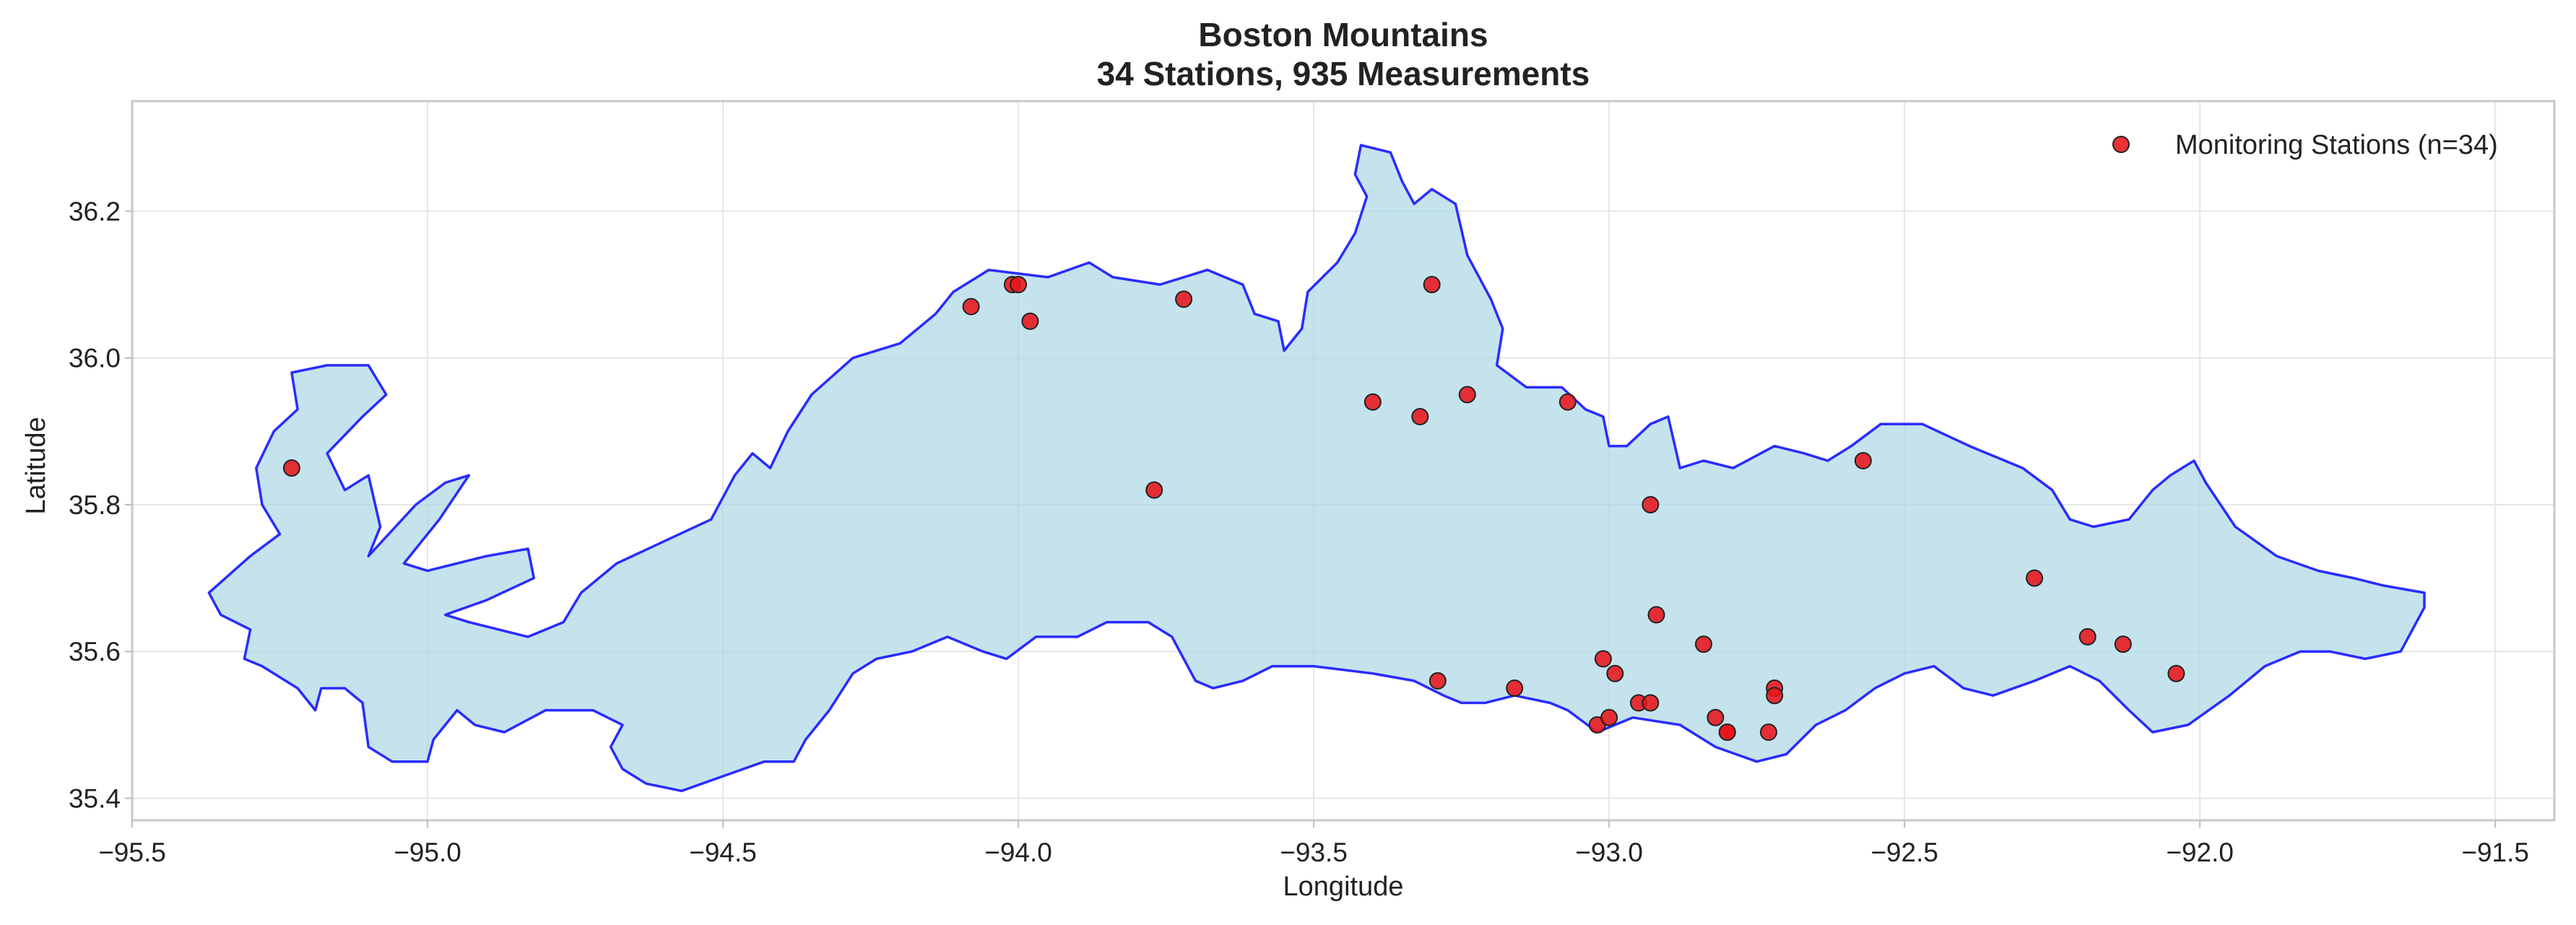 The image size is (2576, 925). Describe the element at coordinates (1314, 852) in the screenshot. I see `x-tick-label: −93.5` at that location.